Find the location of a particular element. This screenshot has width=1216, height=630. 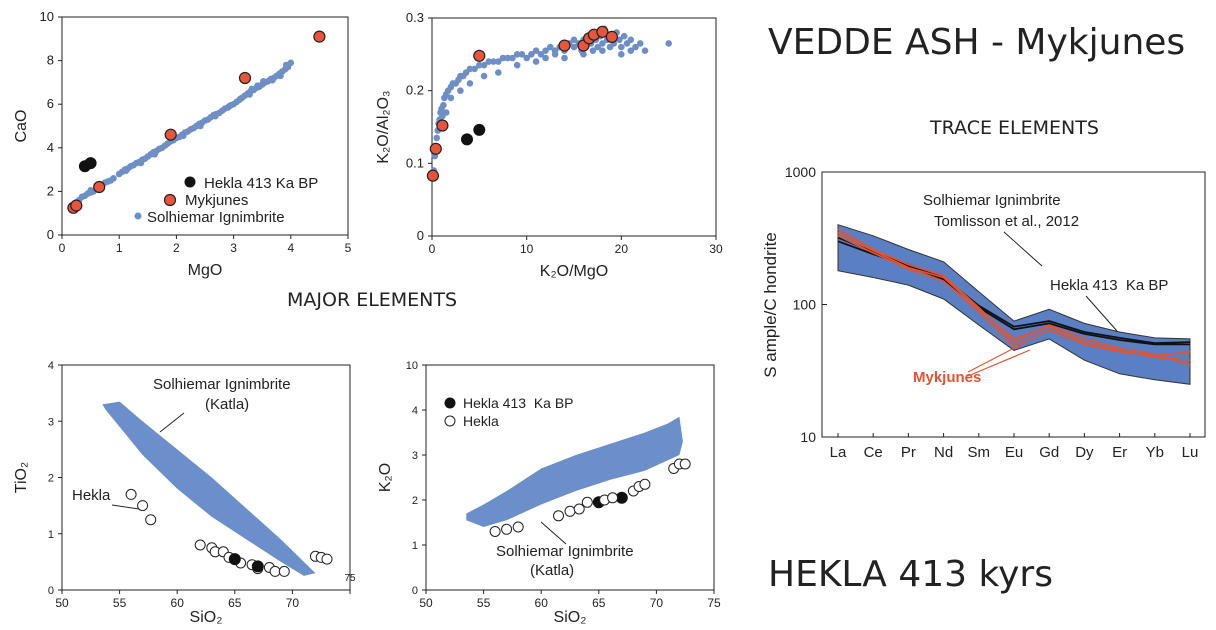

legend-mykjunes-label: Mykjunes is located at coordinates (216, 200).